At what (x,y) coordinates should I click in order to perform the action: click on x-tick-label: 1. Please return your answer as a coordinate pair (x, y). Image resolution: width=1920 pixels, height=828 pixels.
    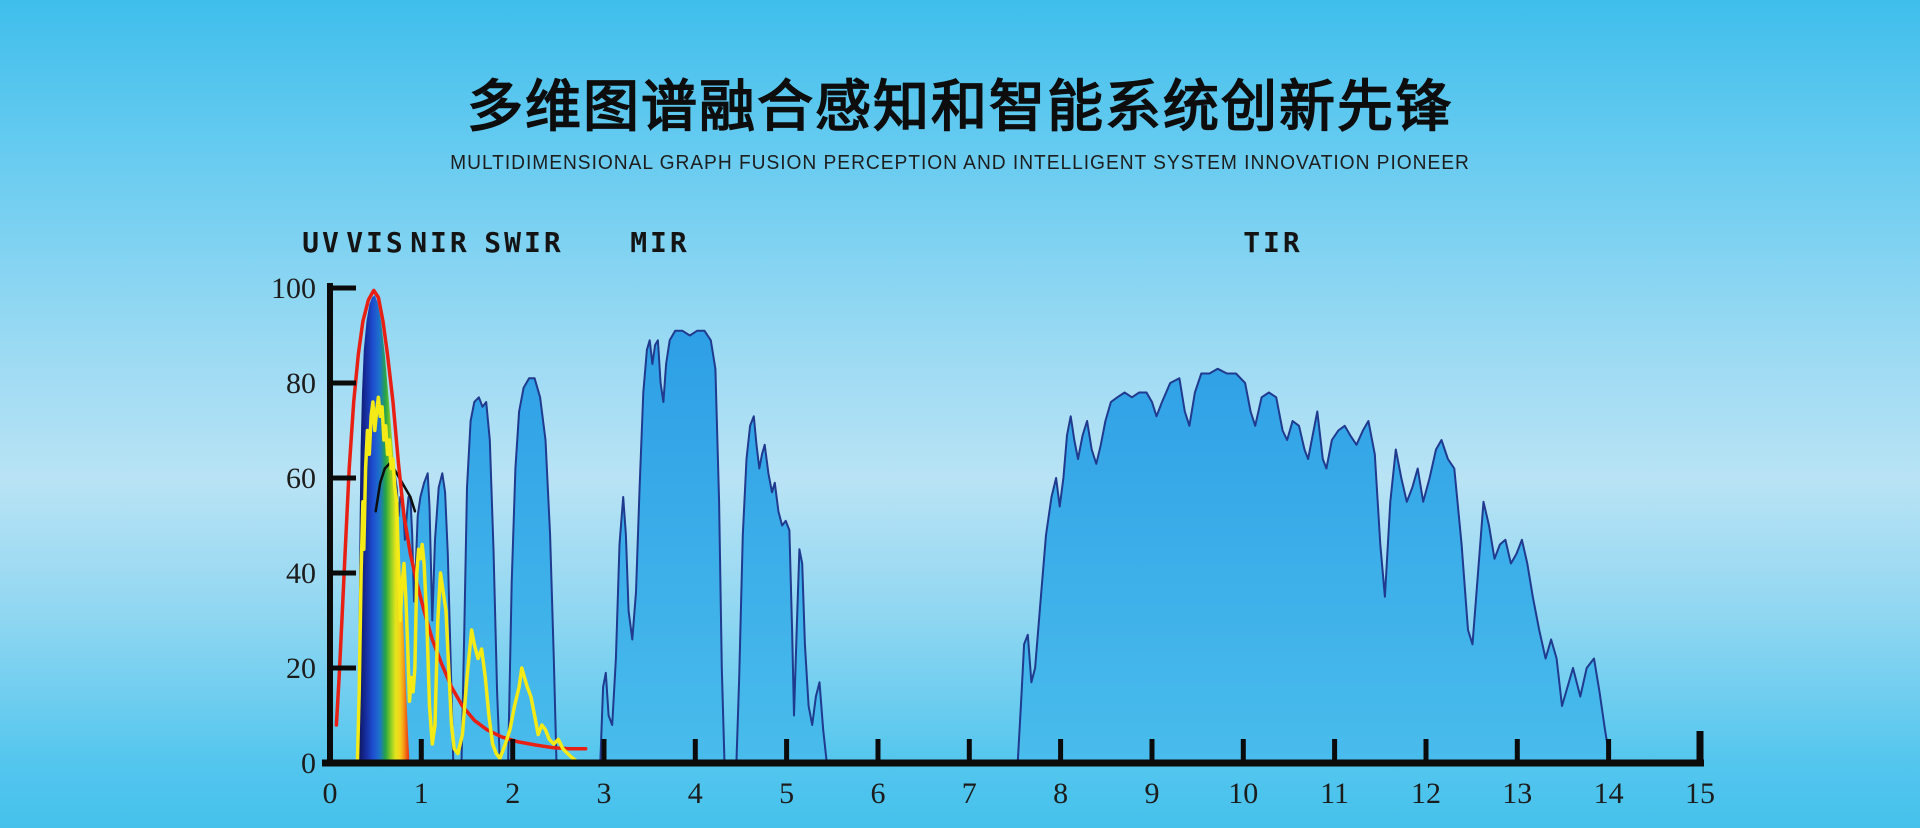
    Looking at the image, I should click on (421, 793).